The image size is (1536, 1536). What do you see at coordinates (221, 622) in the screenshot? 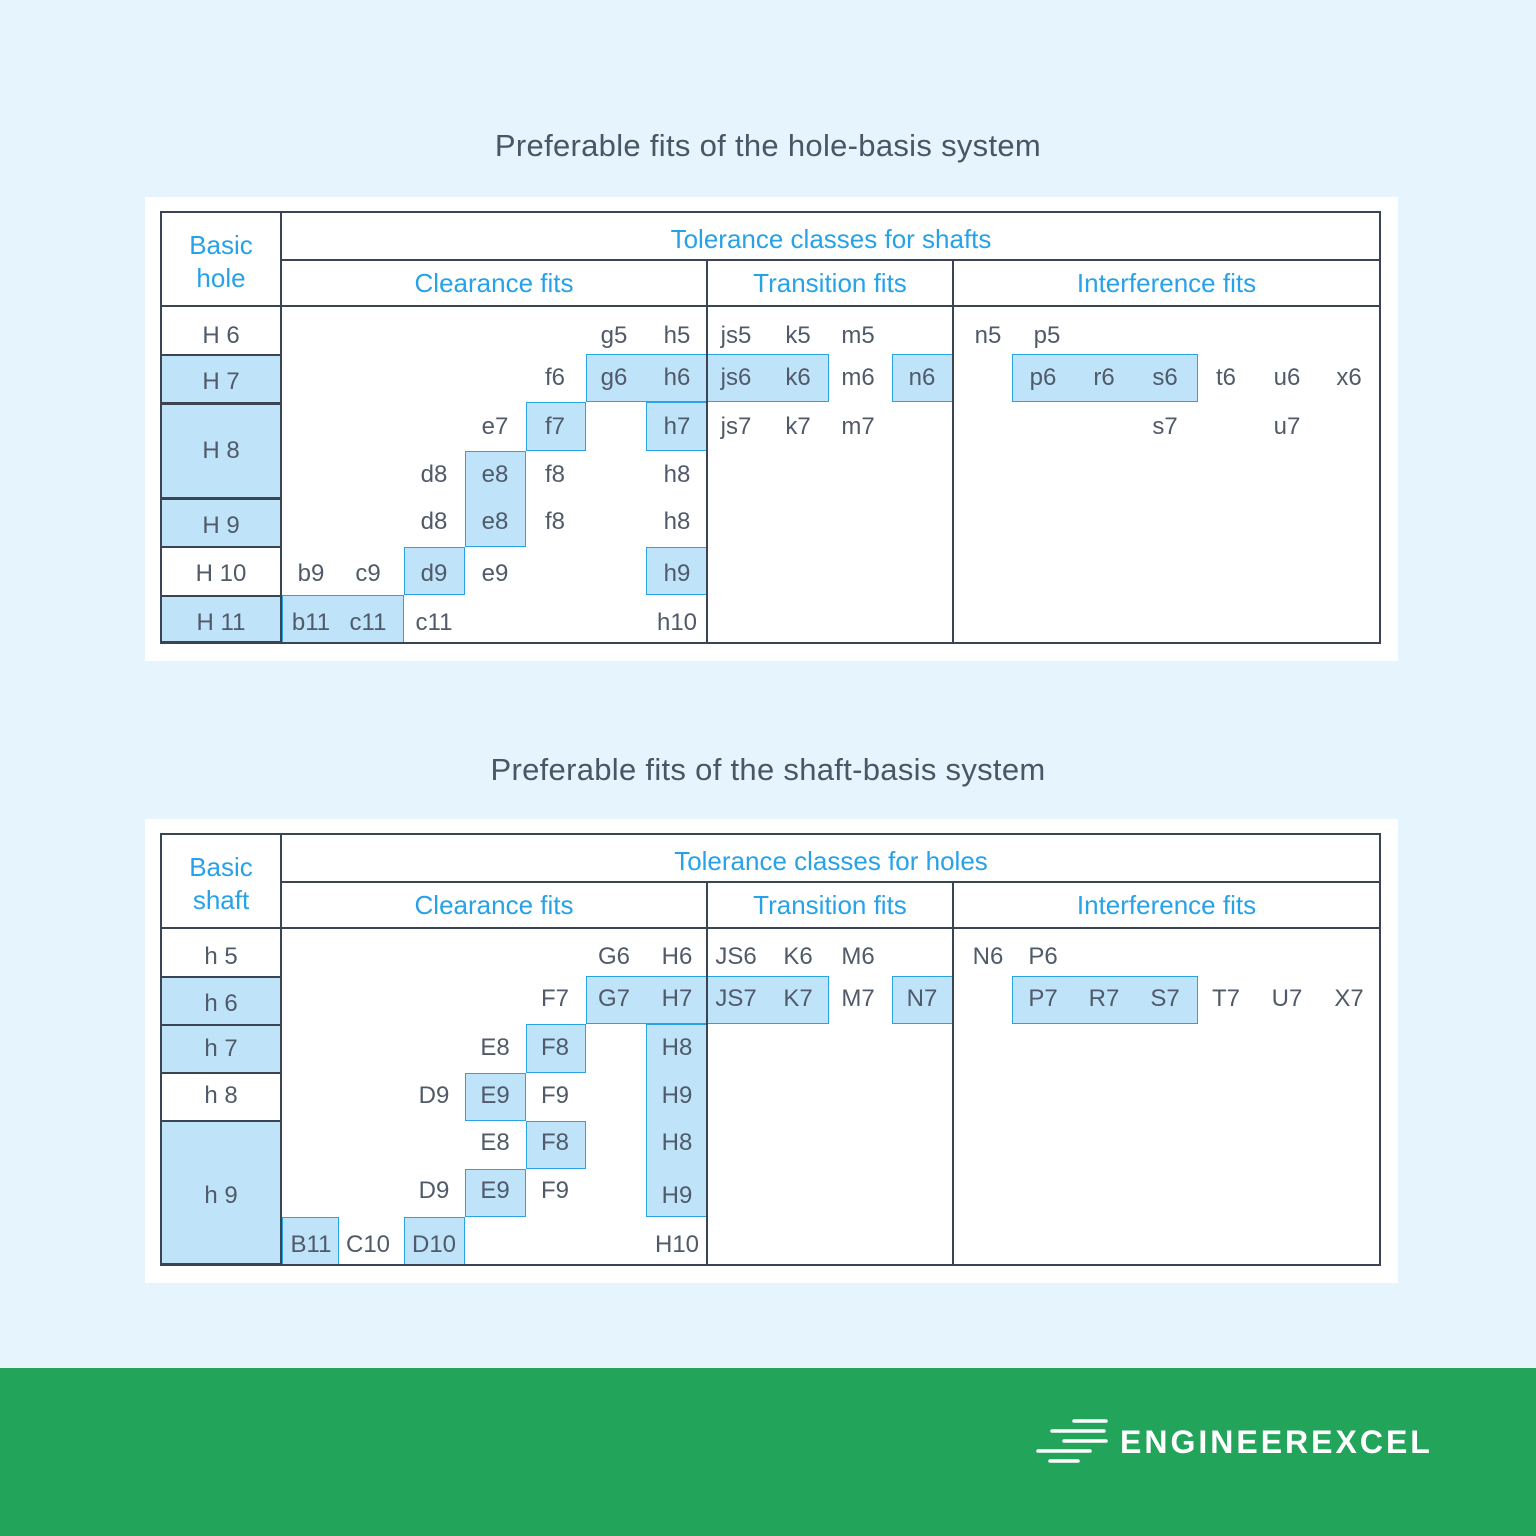
I see `basic-hole-h11: H 11` at bounding box center [221, 622].